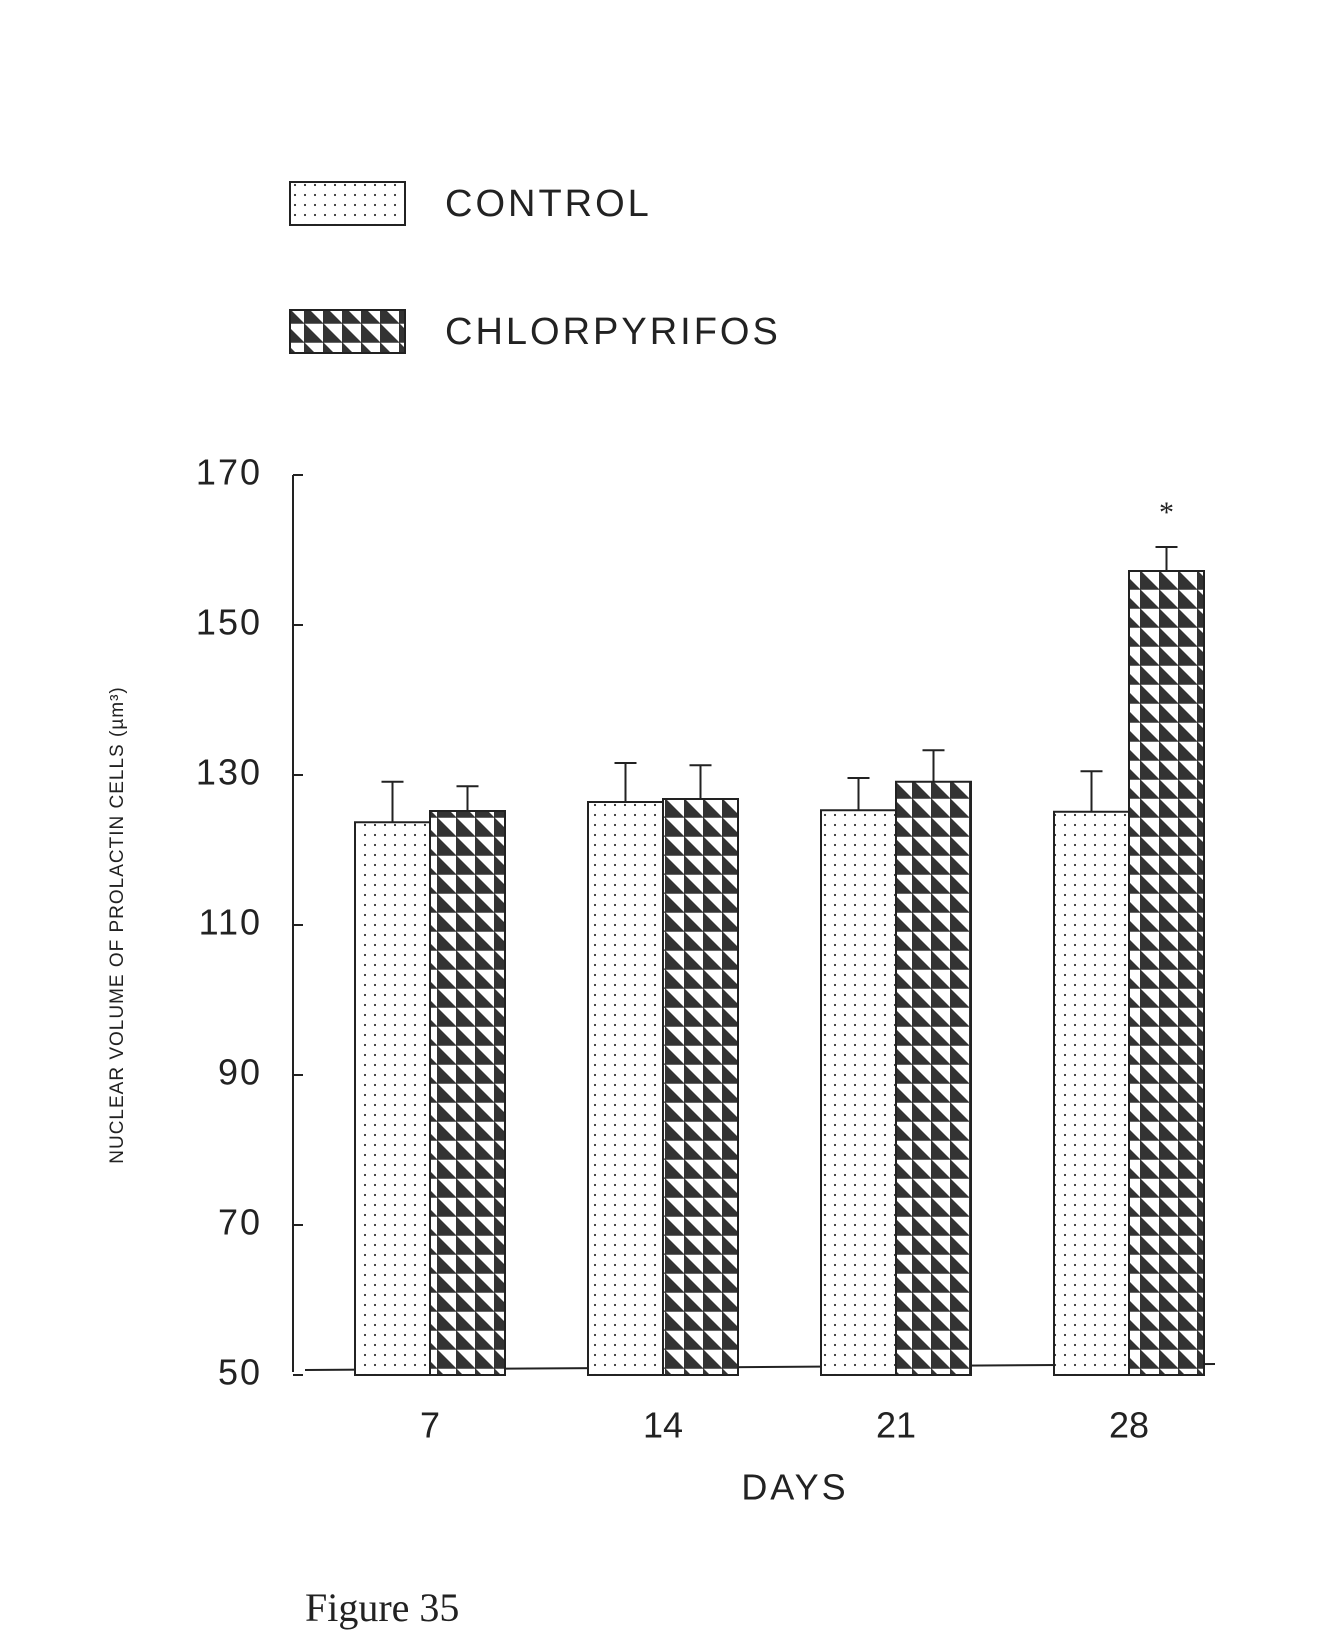 The image size is (1328, 1632). What do you see at coordinates (663, 1425) in the screenshot?
I see `x-tick-label: 14` at bounding box center [663, 1425].